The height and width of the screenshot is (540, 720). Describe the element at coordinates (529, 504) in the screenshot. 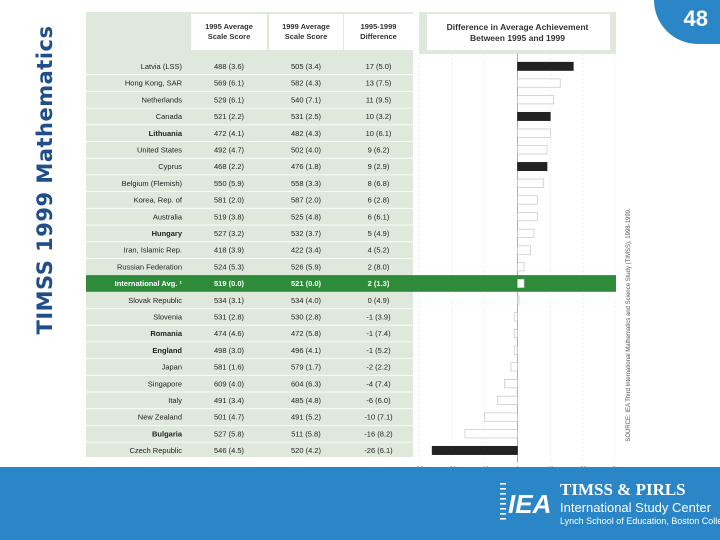

I see `logo-text: IEA` at that location.